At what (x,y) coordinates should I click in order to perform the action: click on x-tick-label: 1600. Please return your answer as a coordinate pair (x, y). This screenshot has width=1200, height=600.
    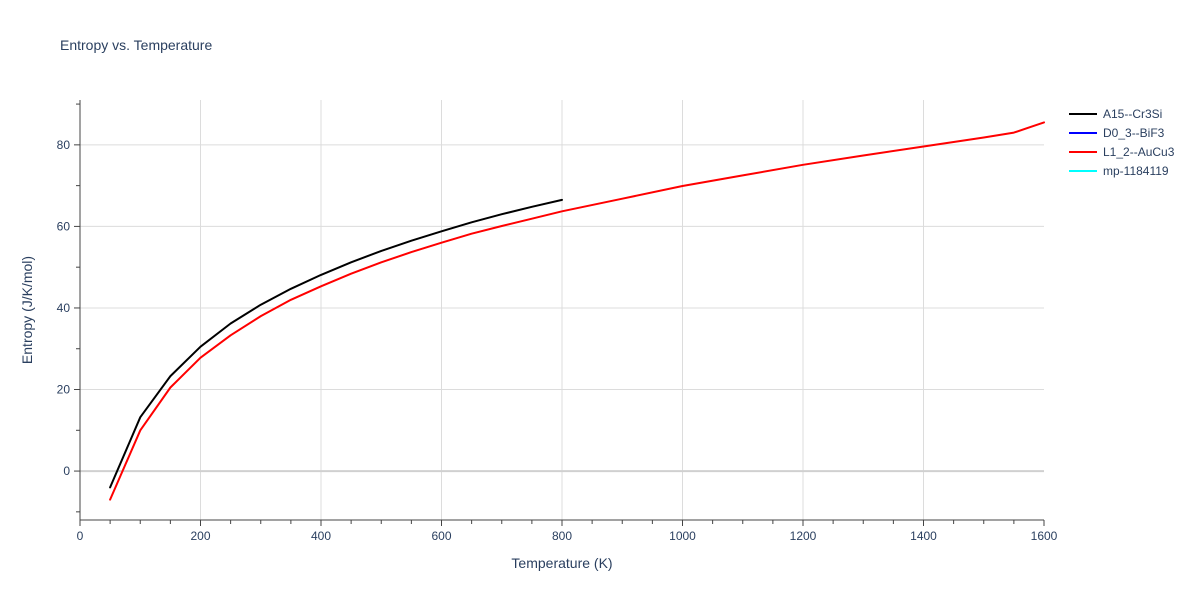
    Looking at the image, I should click on (1044, 536).